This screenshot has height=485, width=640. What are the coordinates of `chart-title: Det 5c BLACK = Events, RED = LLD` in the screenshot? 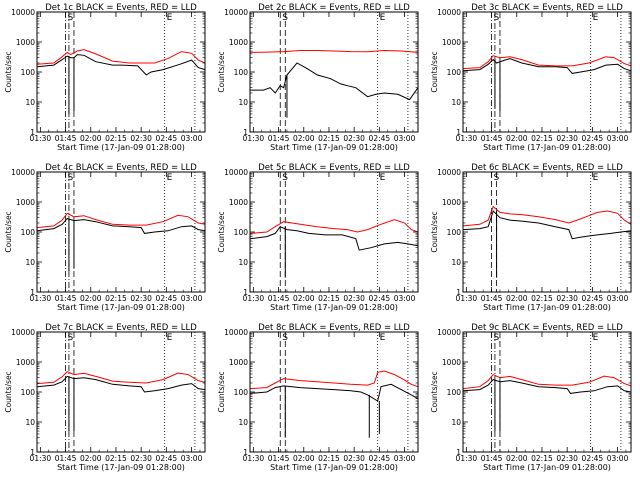 It's located at (334, 168).